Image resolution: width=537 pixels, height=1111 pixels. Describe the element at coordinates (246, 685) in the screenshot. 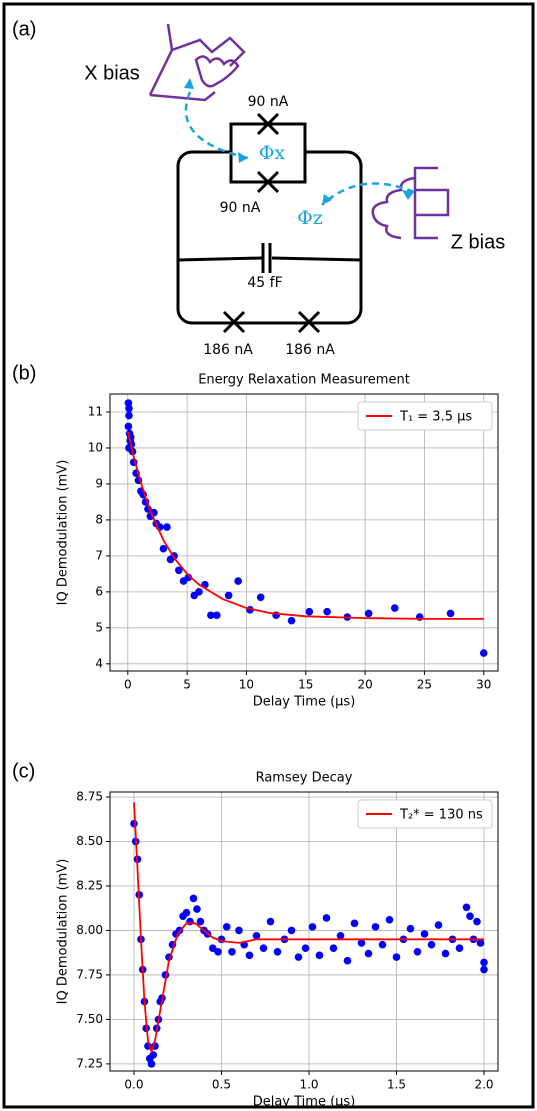

I see `x-tick-label: 10` at that location.